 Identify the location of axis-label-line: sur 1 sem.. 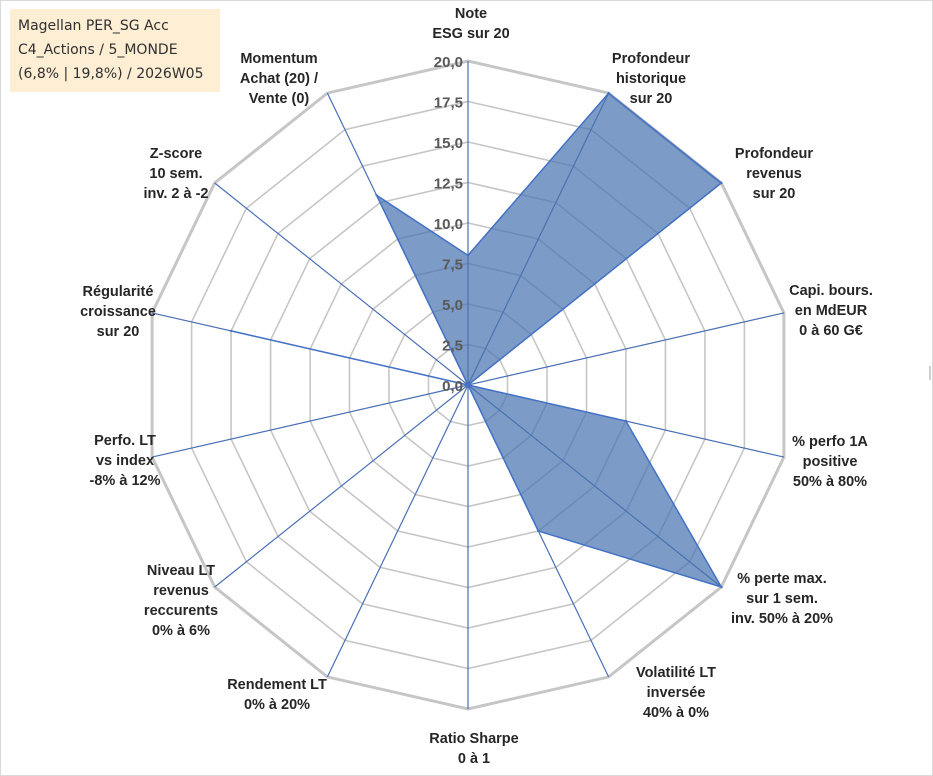
(782, 599).